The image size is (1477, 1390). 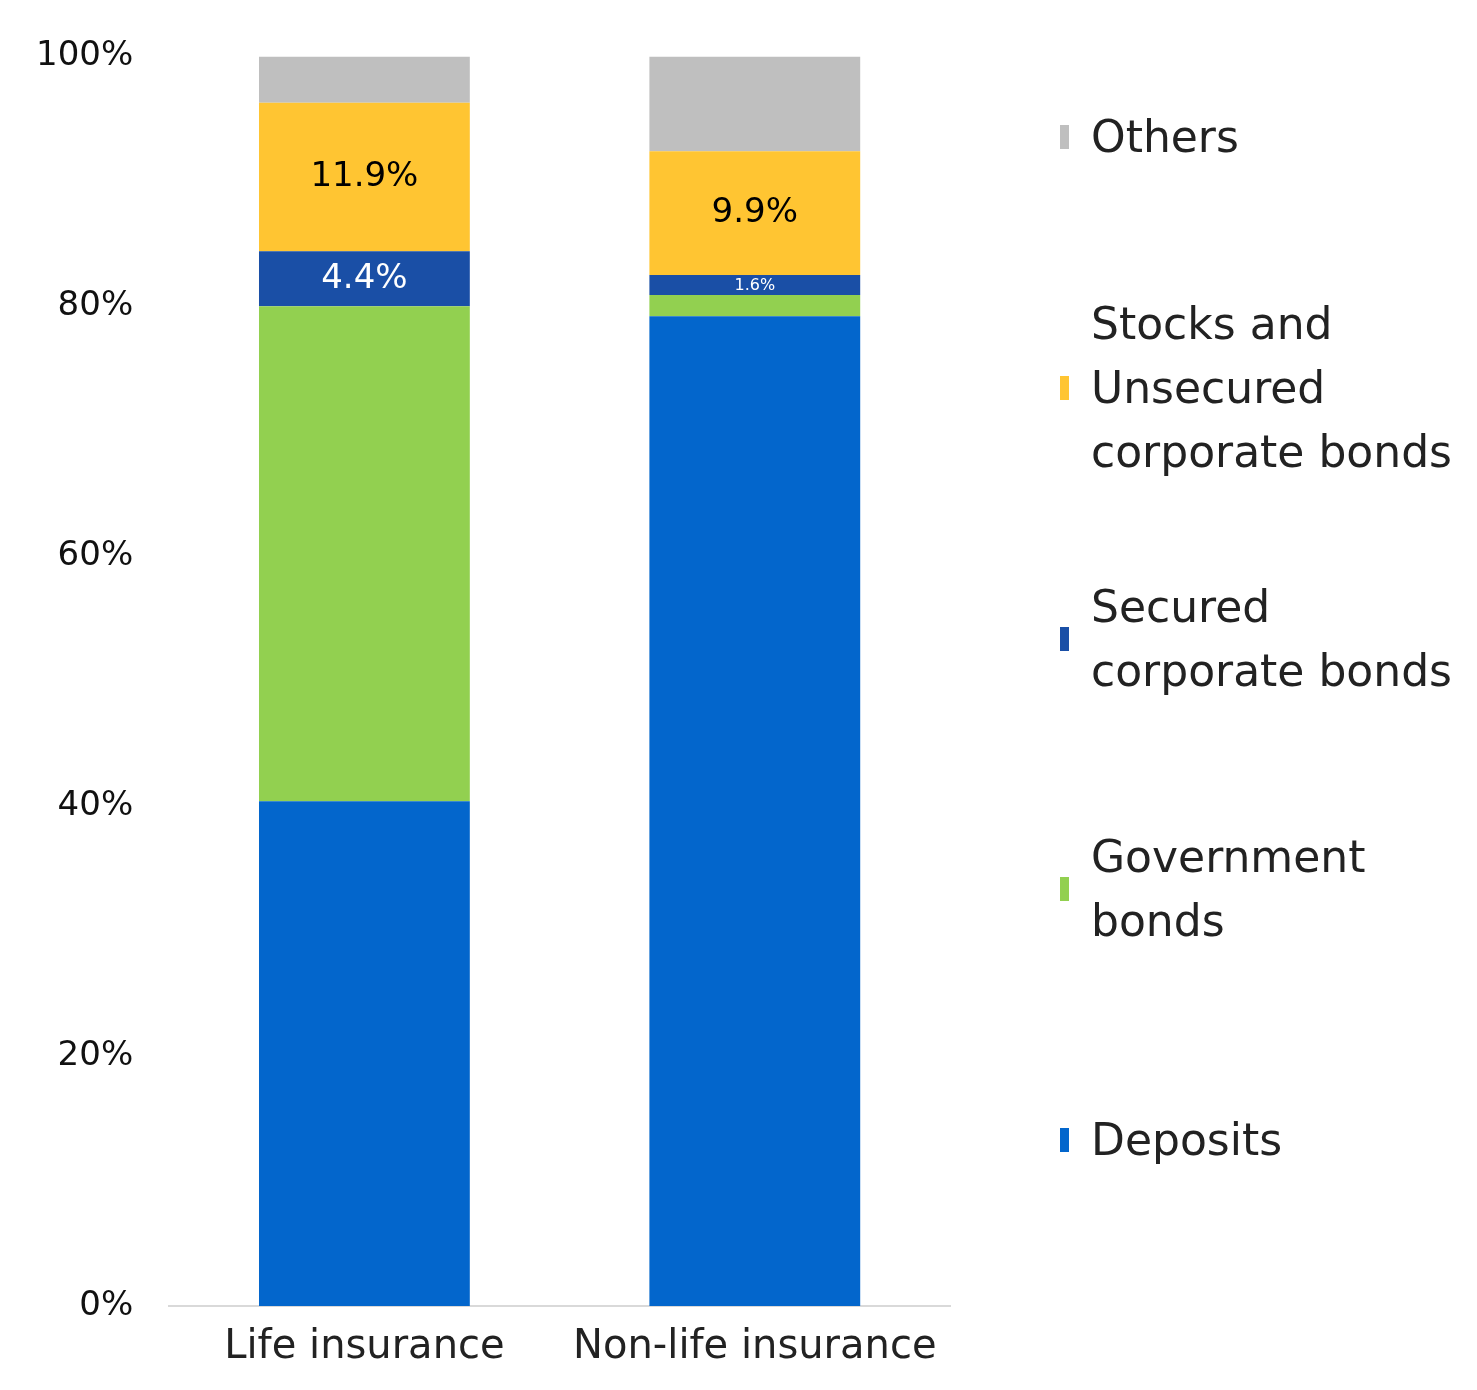 What do you see at coordinates (1229, 889) in the screenshot?
I see `legend-label: Government bonds` at bounding box center [1229, 889].